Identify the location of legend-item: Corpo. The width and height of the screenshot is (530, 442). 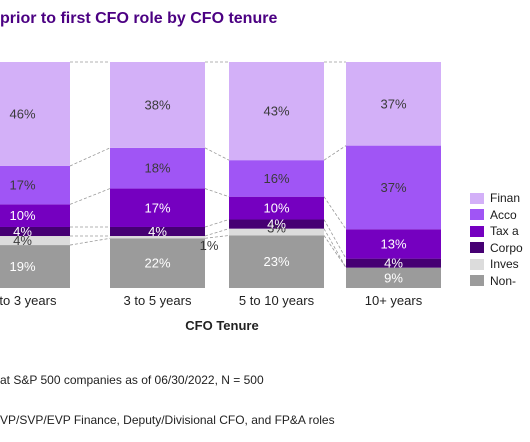
(496, 248).